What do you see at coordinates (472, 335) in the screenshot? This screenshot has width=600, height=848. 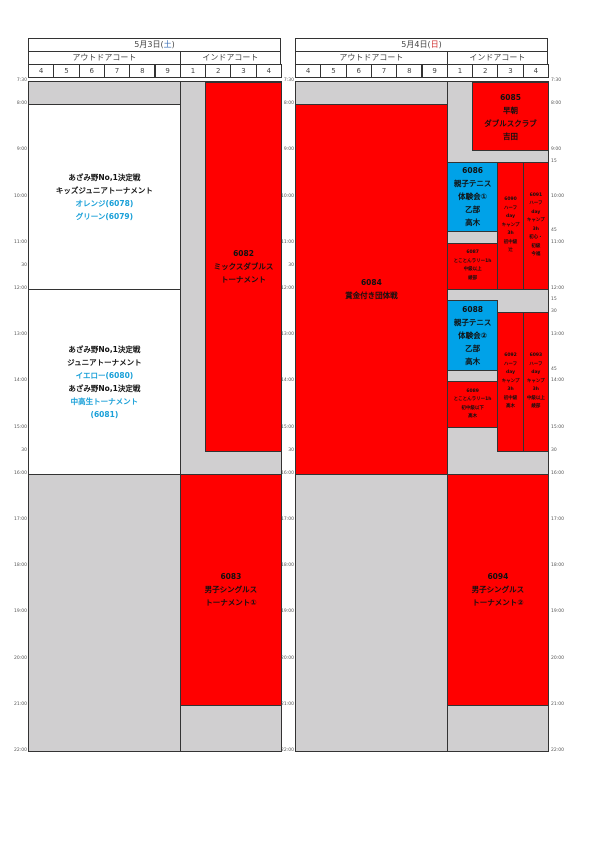 I see `event-block: 6088 親子テニス 体験会② 乙部 高木` at bounding box center [472, 335].